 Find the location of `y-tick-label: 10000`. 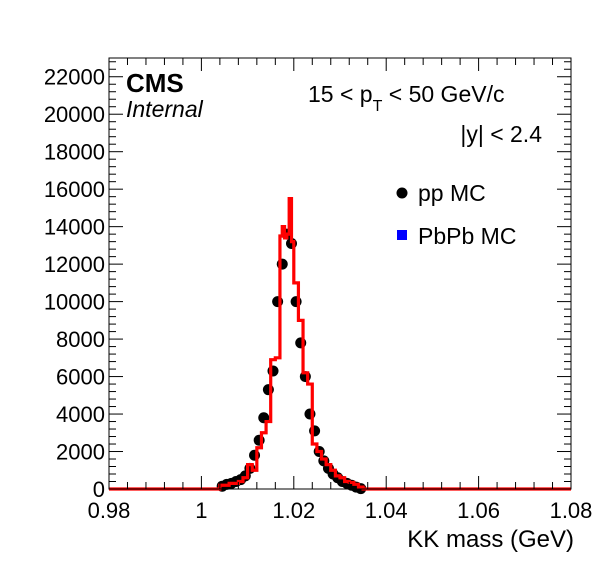

y-tick-label: 10000 is located at coordinates (74, 302).